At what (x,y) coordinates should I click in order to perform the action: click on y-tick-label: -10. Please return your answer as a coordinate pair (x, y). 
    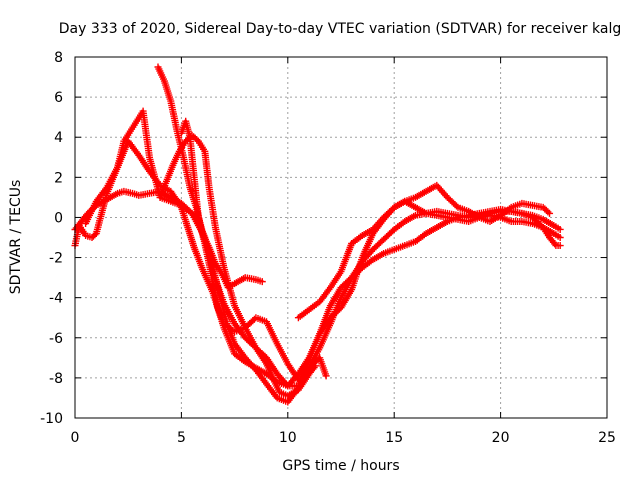
    Looking at the image, I should click on (51, 419).